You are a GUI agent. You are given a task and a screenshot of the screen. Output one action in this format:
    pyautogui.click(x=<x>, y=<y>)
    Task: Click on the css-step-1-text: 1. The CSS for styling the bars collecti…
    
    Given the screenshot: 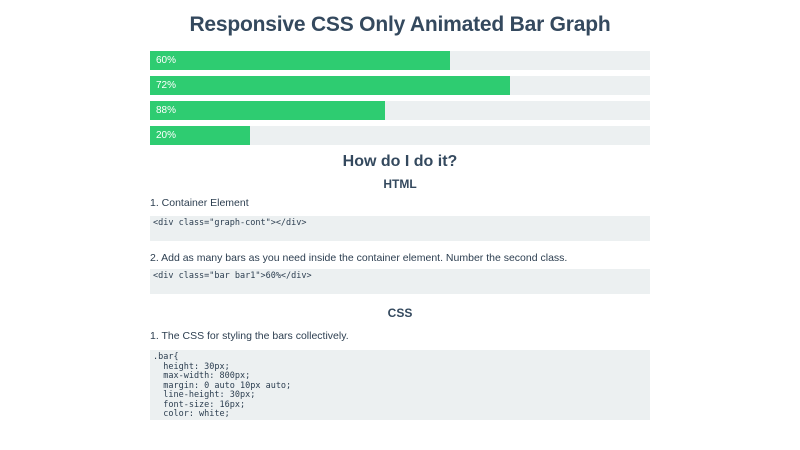 What is the action you would take?
    pyautogui.click(x=249, y=336)
    